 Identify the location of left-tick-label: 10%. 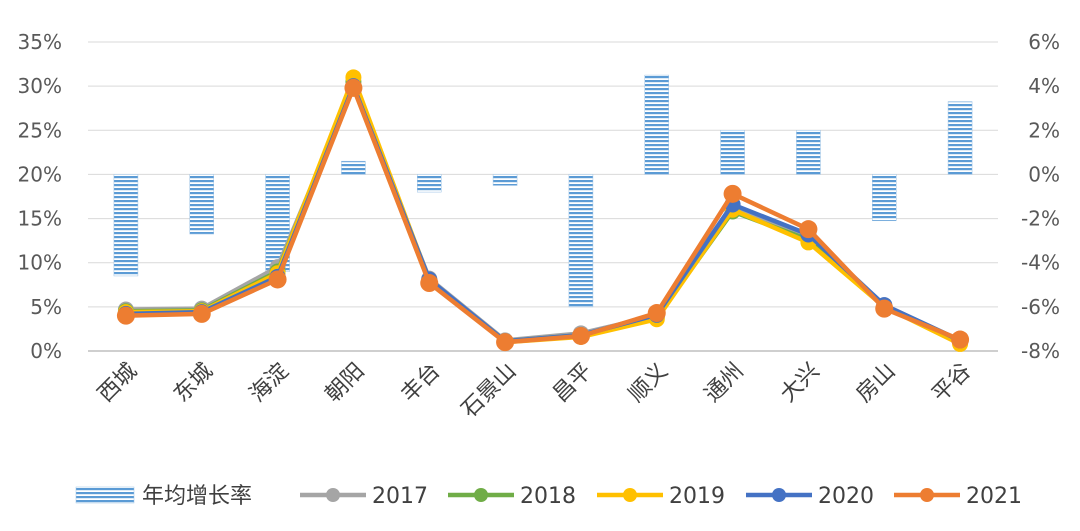
(40, 263).